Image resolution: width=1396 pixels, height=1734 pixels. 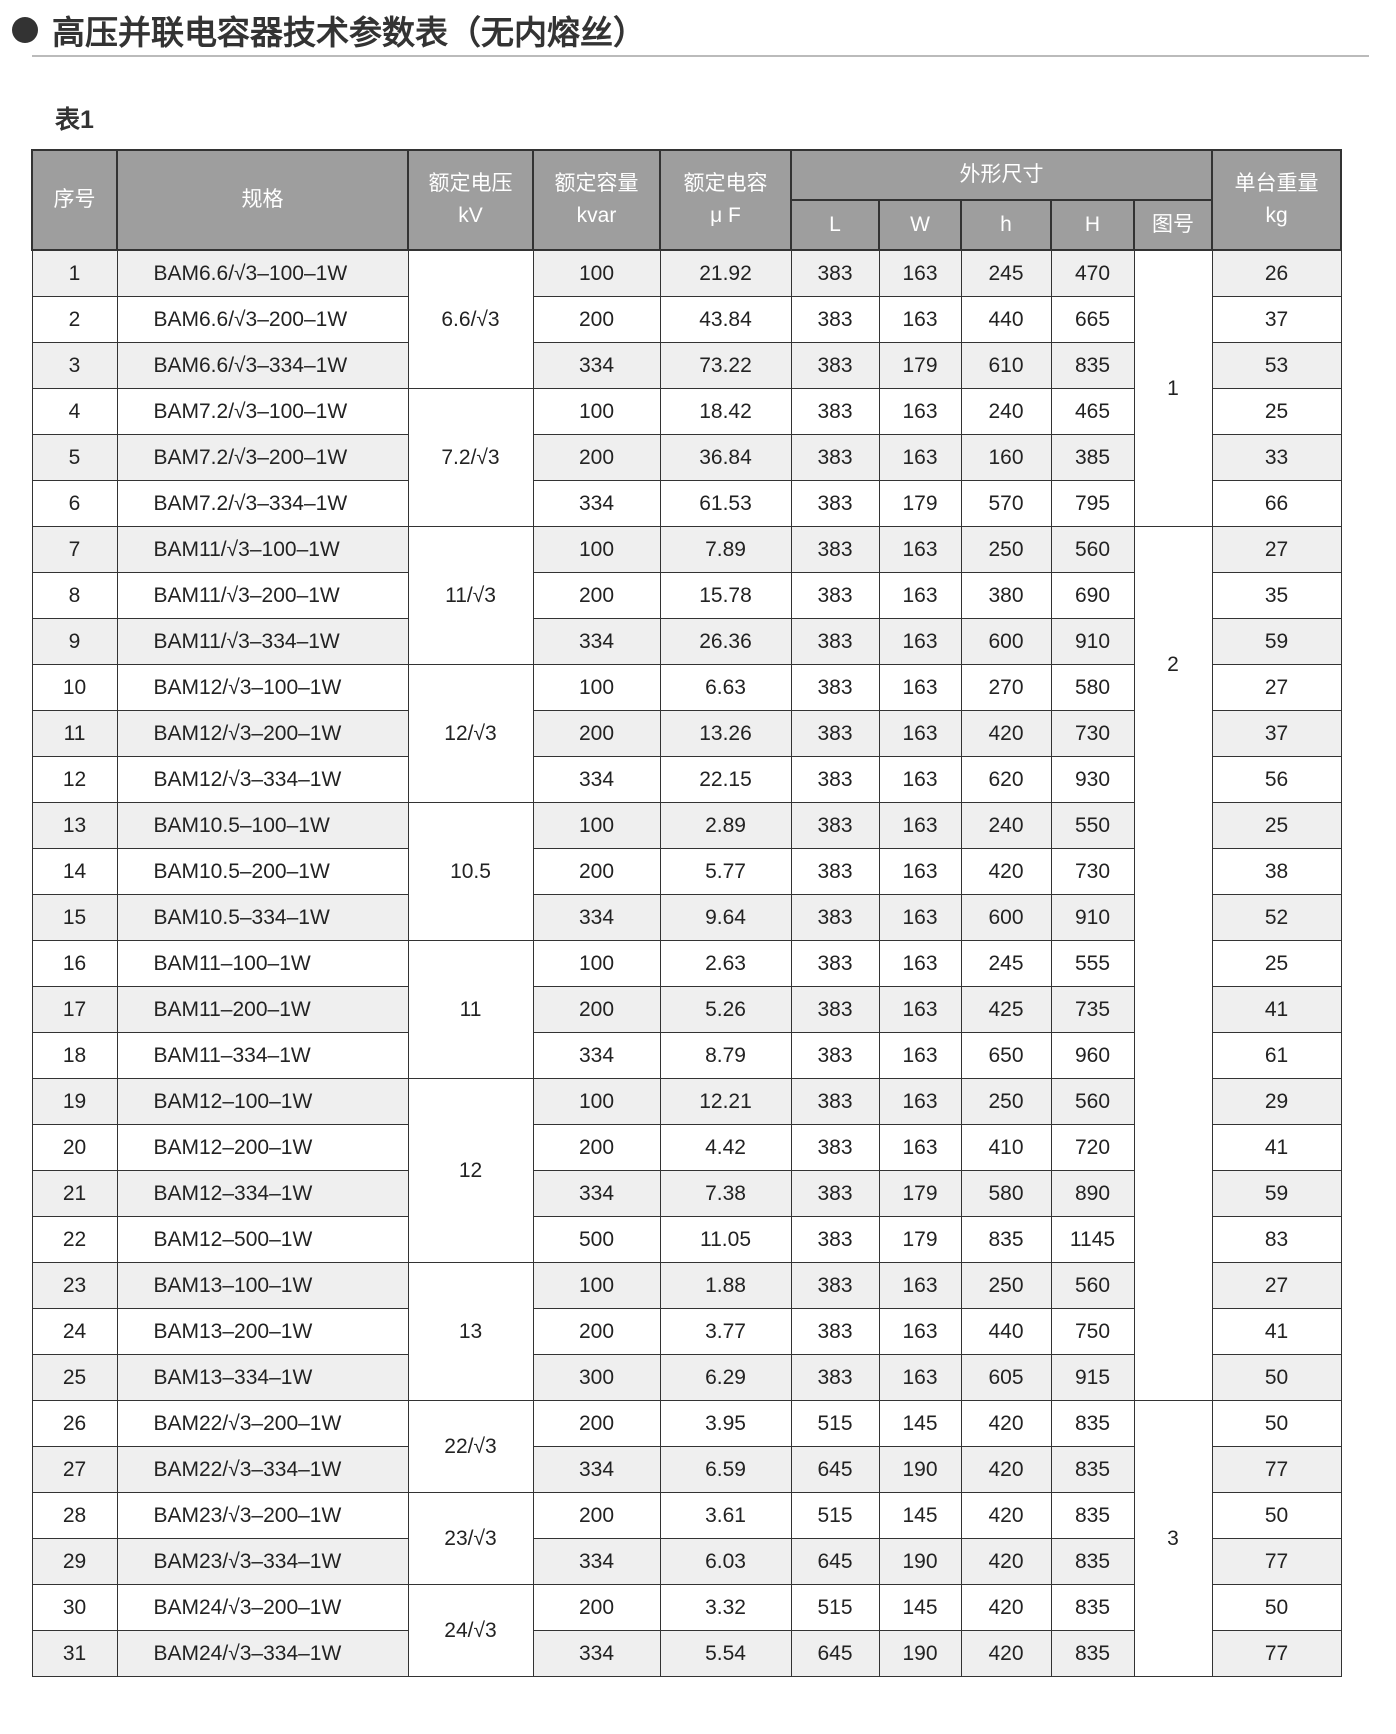 I want to click on cell-spec: BAM7.2/√3–334–1W, so click(x=262, y=503).